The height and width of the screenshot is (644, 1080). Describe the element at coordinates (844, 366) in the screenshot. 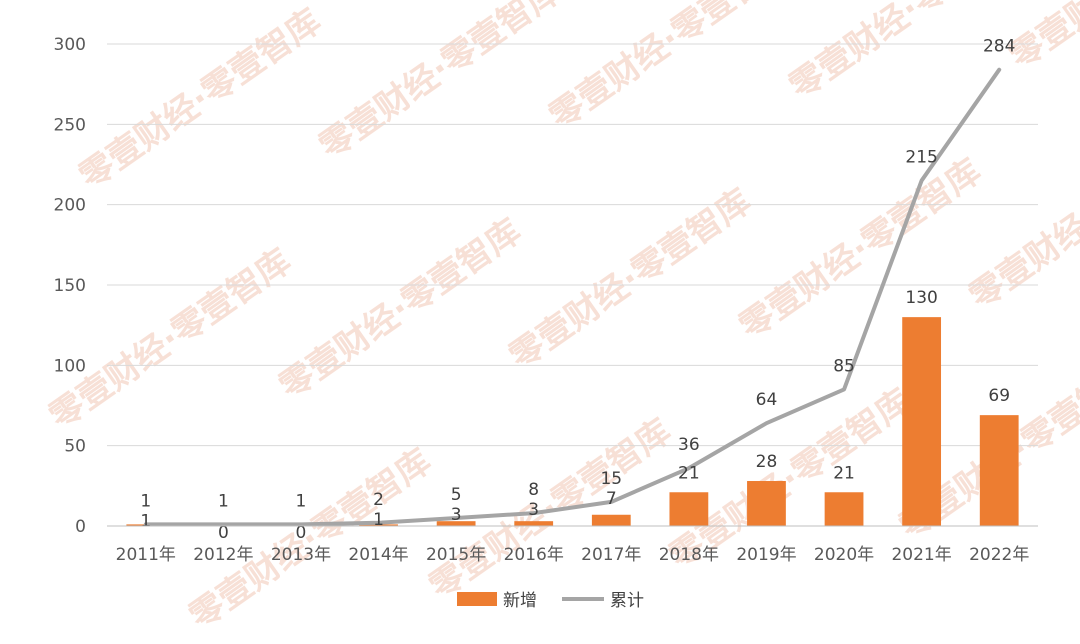

I see `line-data-label: 85` at that location.